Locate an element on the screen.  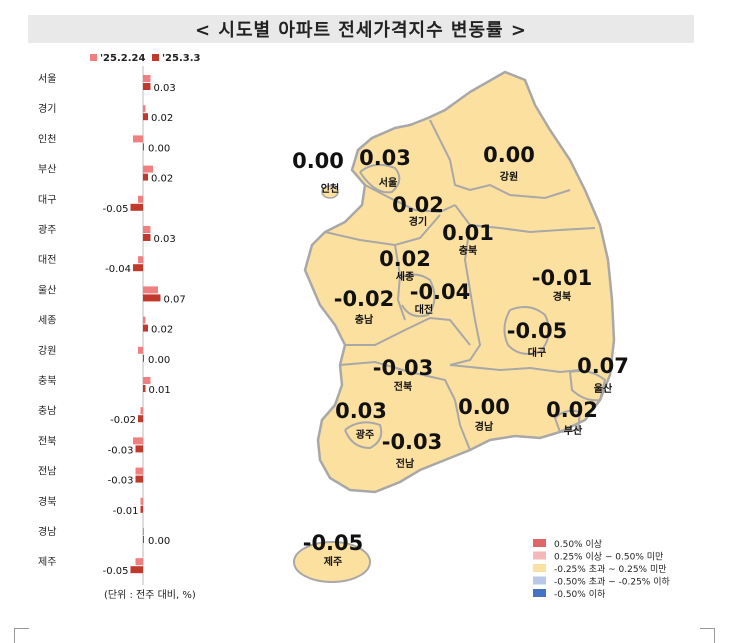
value-label: -0.01 is located at coordinates (126, 511).